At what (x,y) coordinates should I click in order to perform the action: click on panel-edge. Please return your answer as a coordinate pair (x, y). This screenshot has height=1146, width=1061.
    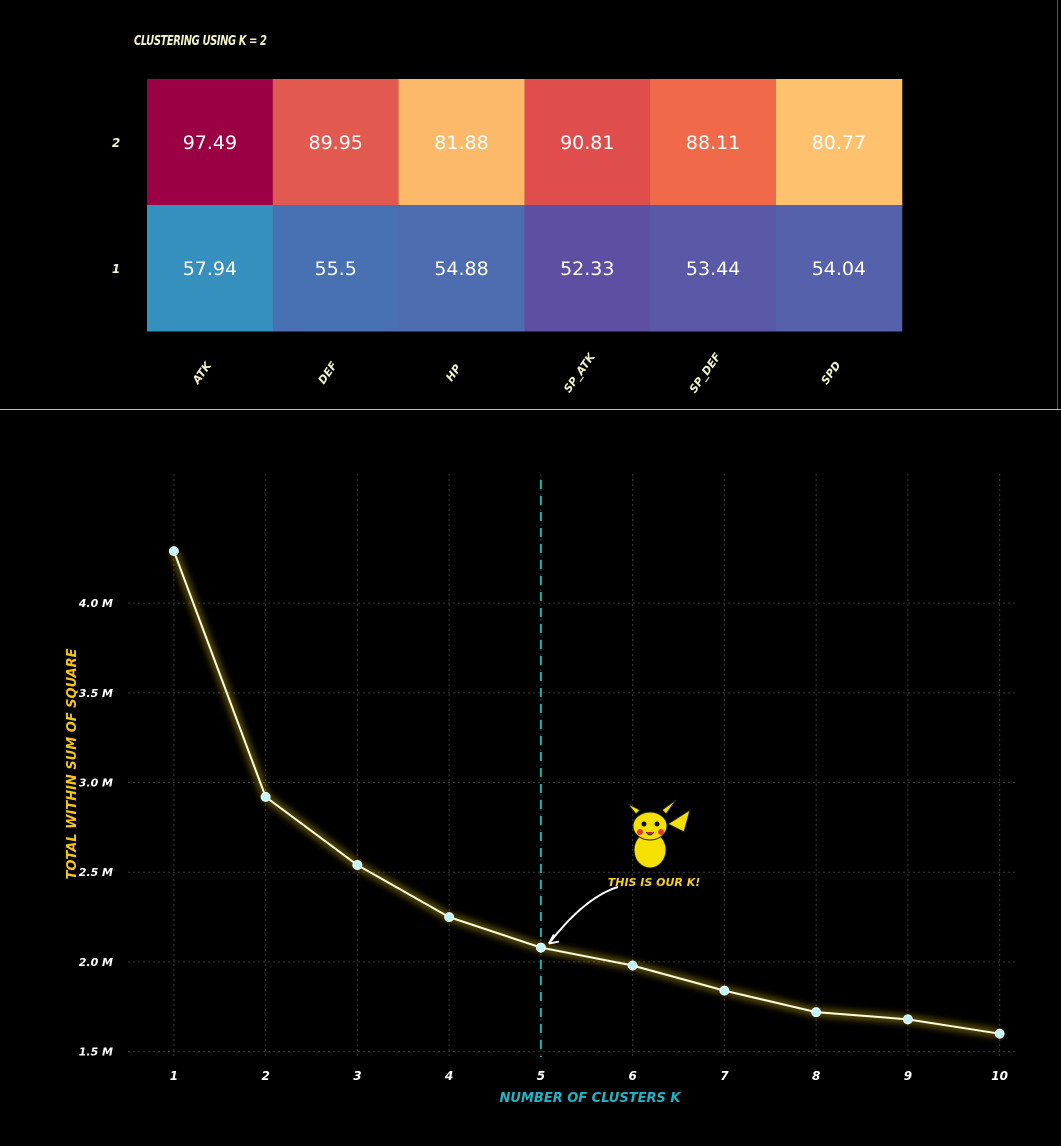
    Looking at the image, I should click on (1057, 205).